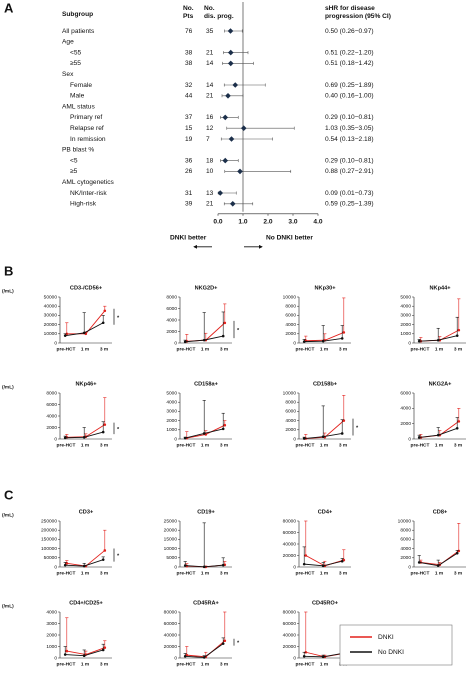  I want to click on chart-title: NKG2A+, so click(441, 384).